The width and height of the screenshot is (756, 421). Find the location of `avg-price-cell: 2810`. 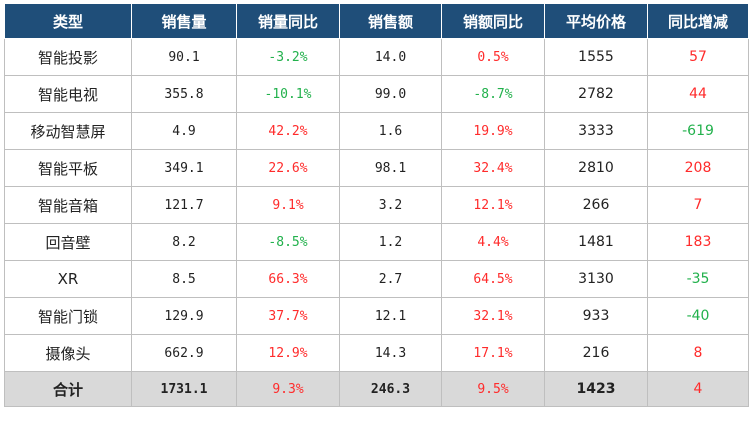

avg-price-cell: 2810 is located at coordinates (596, 168).